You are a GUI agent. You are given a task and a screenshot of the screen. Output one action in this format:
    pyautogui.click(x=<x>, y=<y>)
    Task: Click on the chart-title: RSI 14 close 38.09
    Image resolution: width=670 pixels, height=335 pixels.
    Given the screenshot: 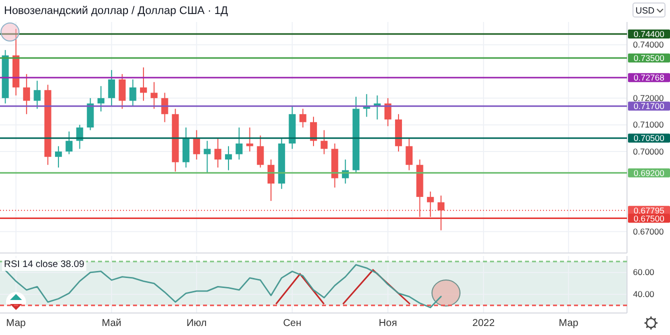 What is the action you would take?
    pyautogui.click(x=44, y=264)
    